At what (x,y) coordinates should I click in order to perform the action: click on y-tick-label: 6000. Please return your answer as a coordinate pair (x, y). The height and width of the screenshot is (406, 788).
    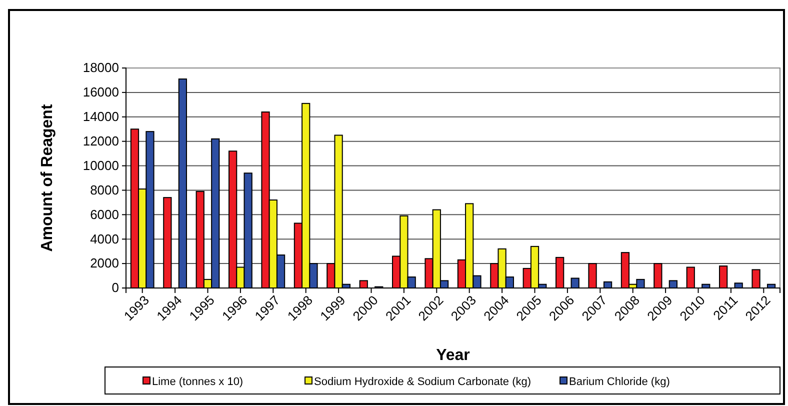
    Looking at the image, I should click on (104, 214).